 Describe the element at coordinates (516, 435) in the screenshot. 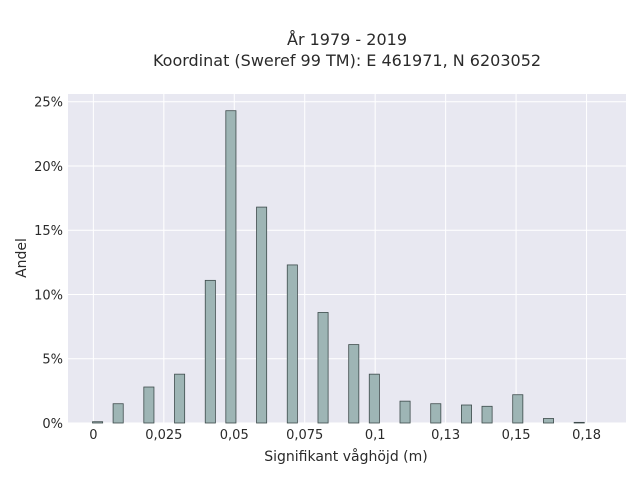

I see `x-tick-label: 0,15` at that location.